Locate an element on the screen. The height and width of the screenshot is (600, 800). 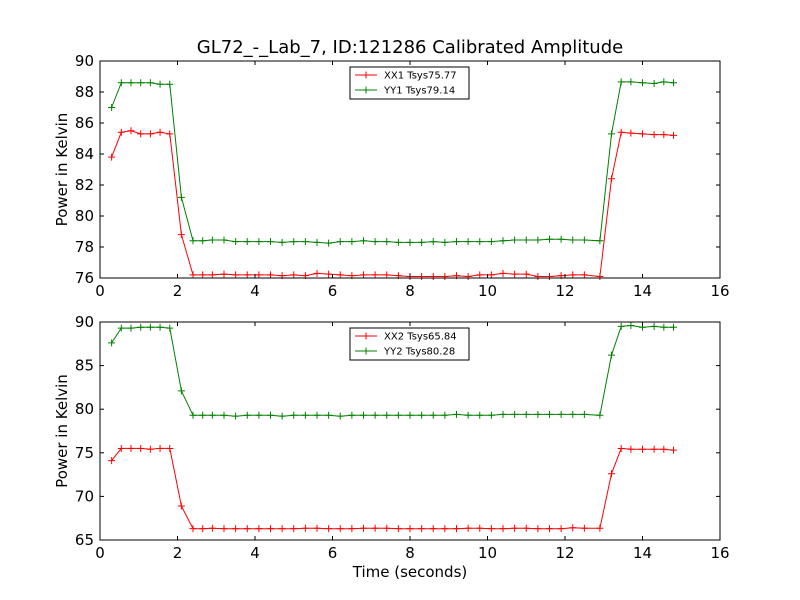
y-tick-label: 88 is located at coordinates (84, 92).